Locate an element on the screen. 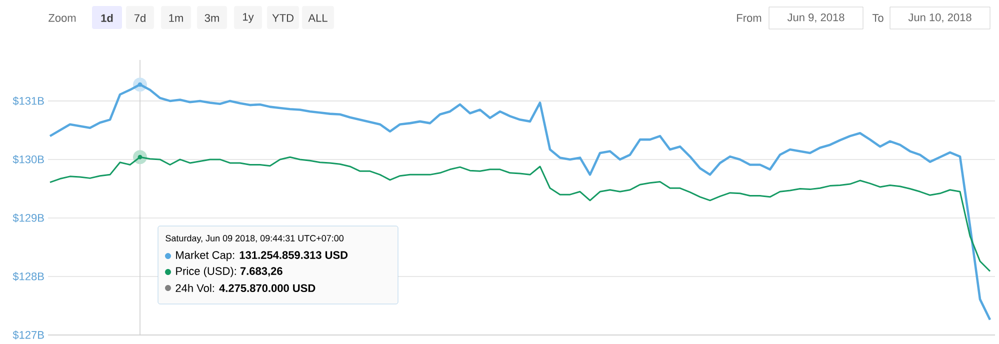  annotation: Saturday, Jun 09 2018, 09:44:31 UTC+07:00 is located at coordinates (255, 239).